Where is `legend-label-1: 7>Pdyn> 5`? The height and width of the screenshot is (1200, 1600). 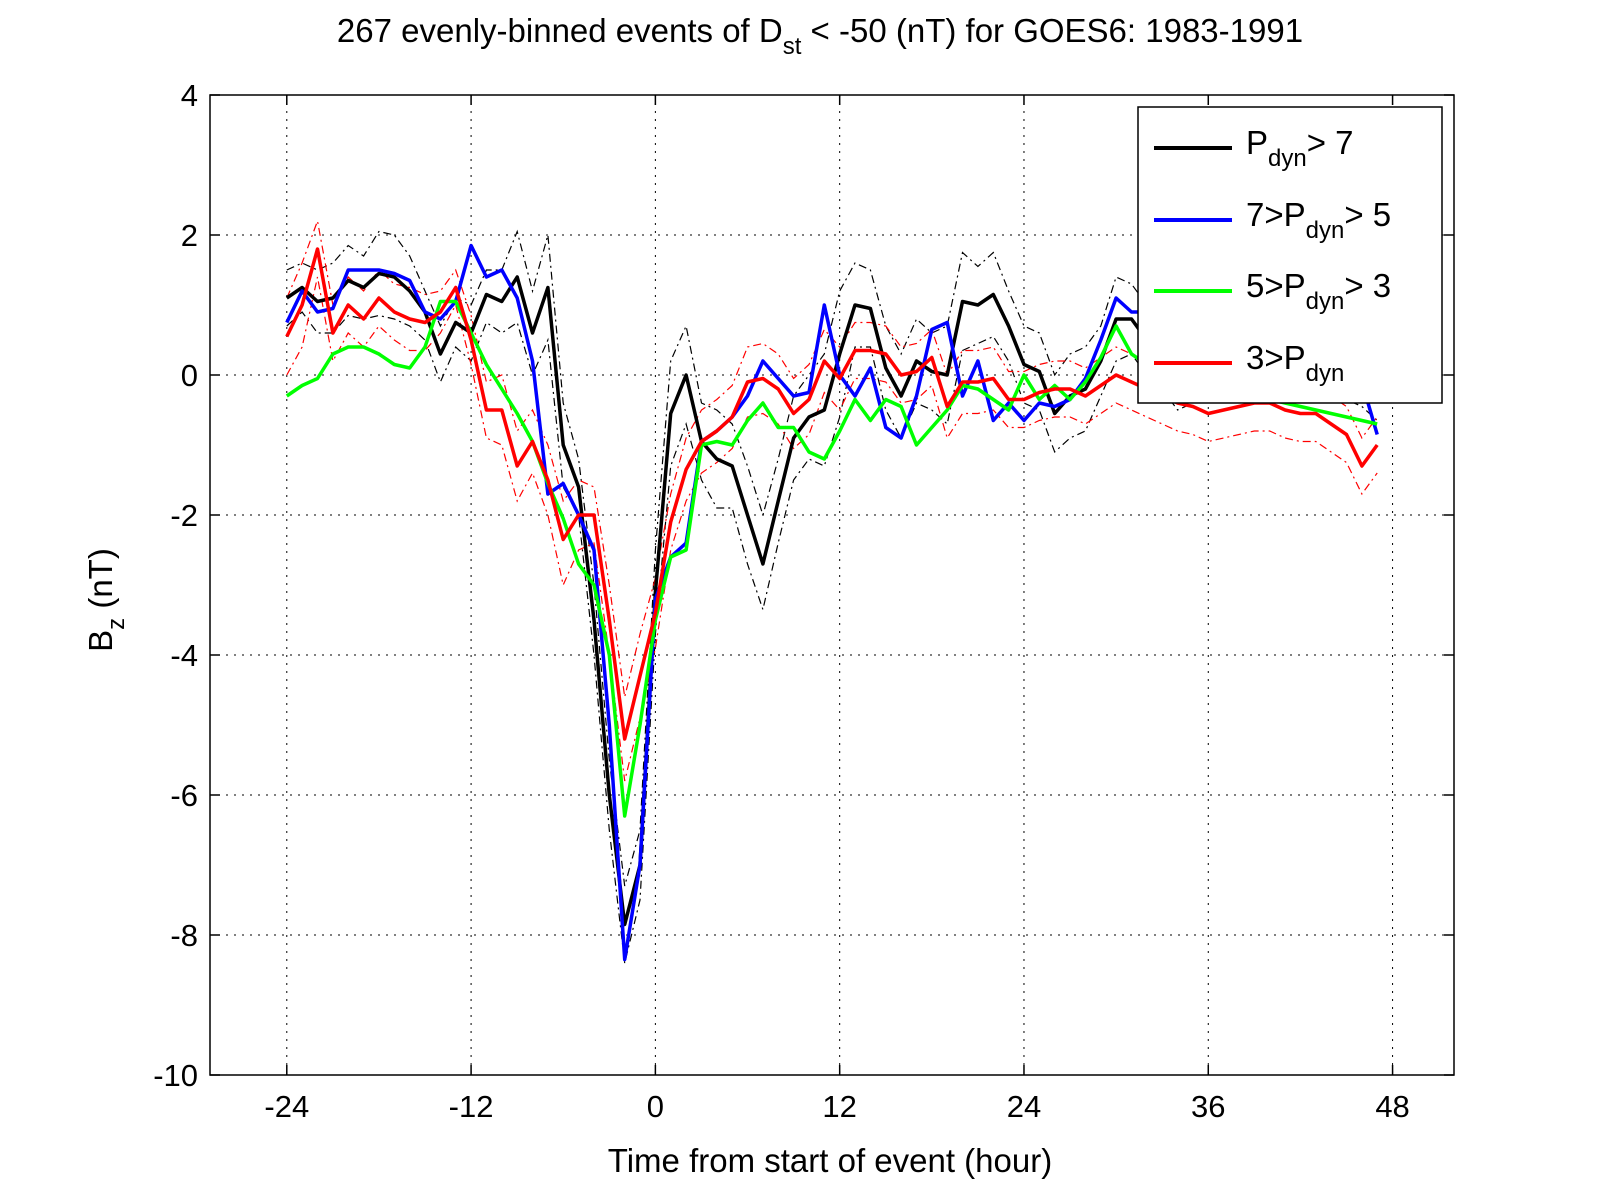
legend-label-1: 7>Pdyn> 5 is located at coordinates (1318, 220).